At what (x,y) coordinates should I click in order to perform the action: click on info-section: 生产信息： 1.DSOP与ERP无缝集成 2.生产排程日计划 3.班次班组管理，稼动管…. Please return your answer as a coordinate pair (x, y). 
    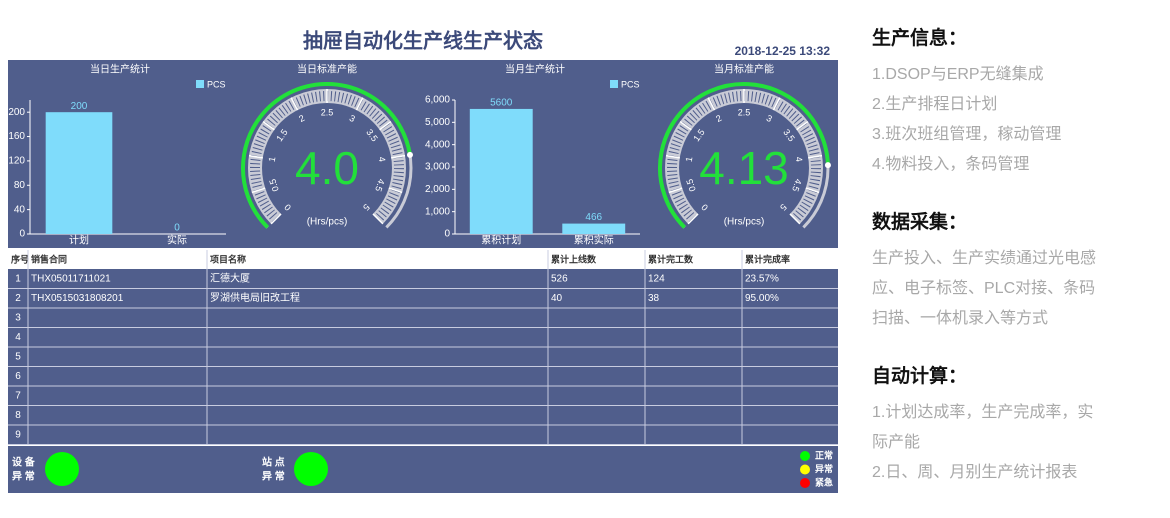
    Looking at the image, I should click on (987, 102).